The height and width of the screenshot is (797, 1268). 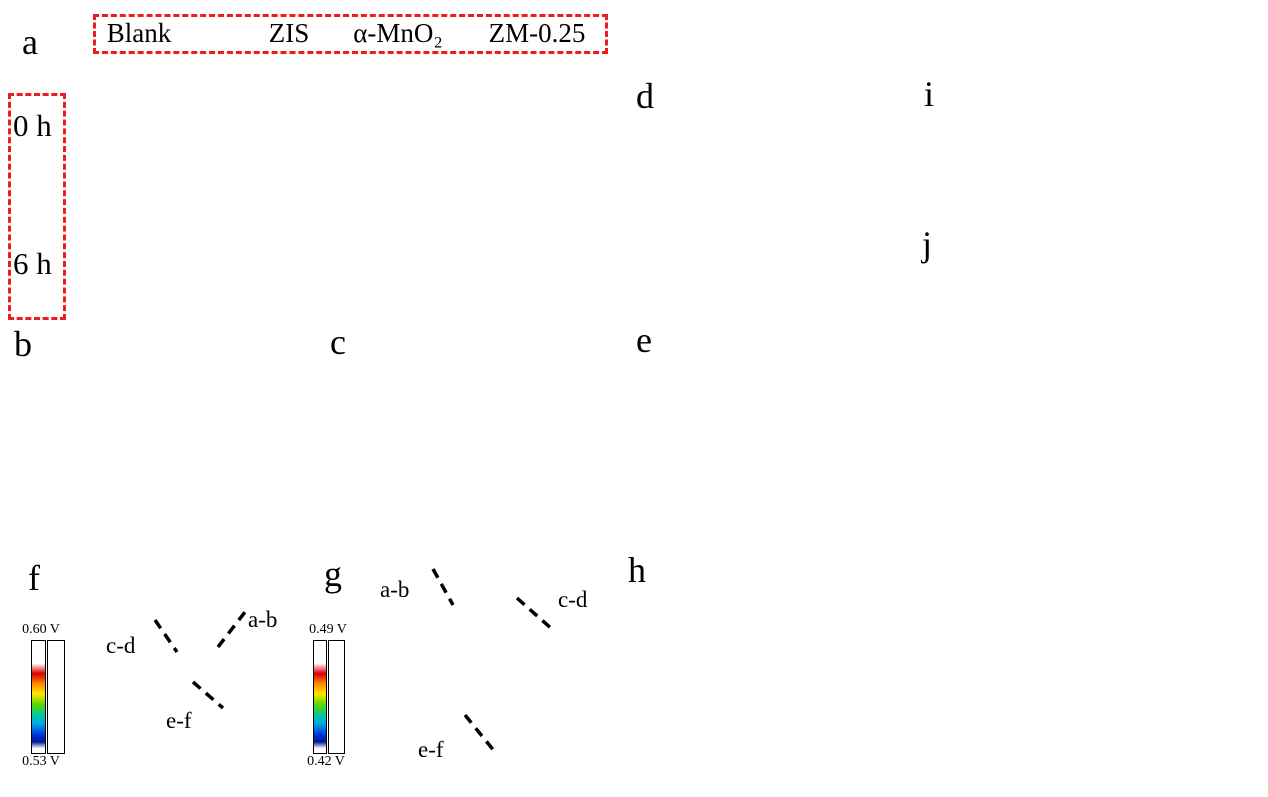 What do you see at coordinates (333, 574) in the screenshot?
I see `panel-letter-g: g` at bounding box center [333, 574].